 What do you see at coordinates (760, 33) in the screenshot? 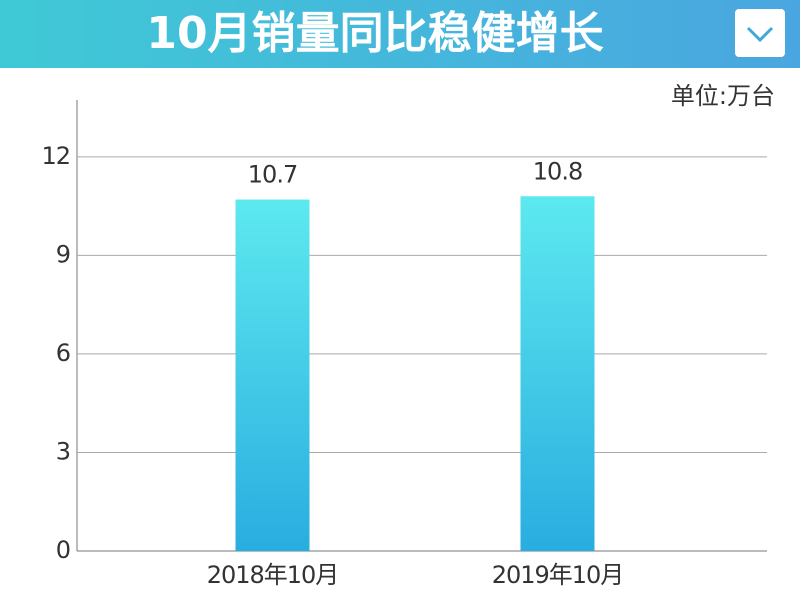
I see `dropdown-button` at bounding box center [760, 33].